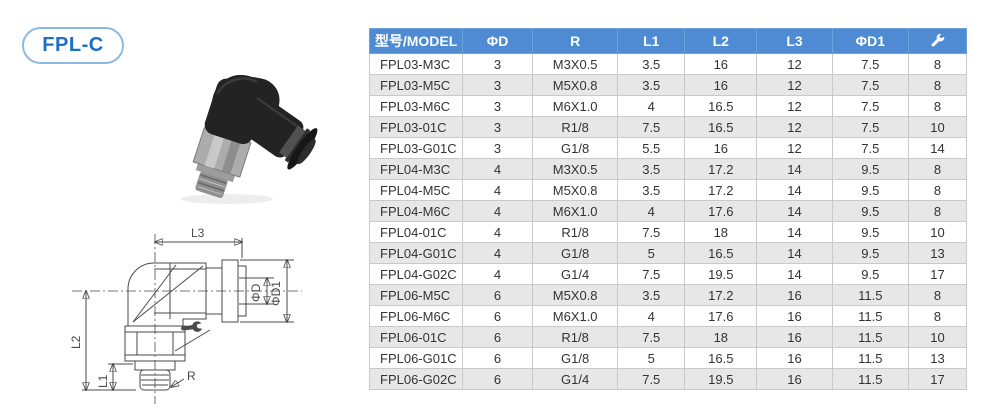 This screenshot has height=414, width=1000. Describe the element at coordinates (416, 85) in the screenshot. I see `cell-model: FPL03-M5C` at that location.